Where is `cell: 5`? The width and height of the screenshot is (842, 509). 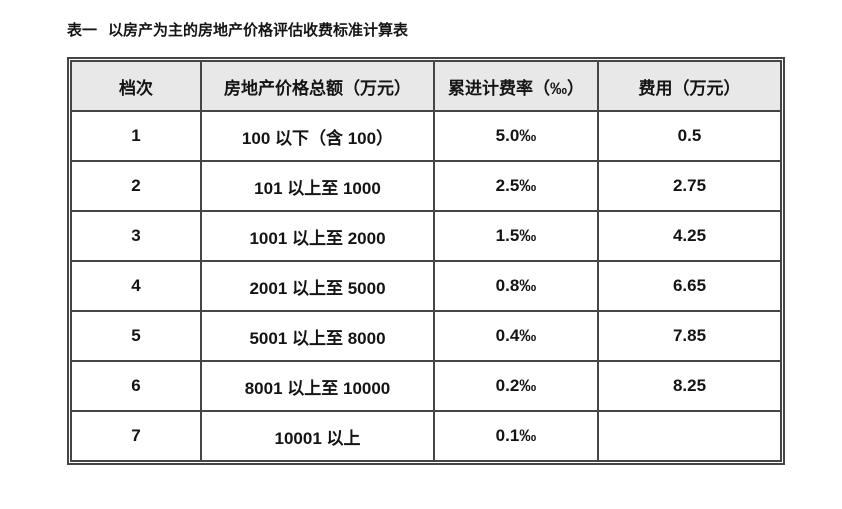
cell: 5 is located at coordinates (136, 336).